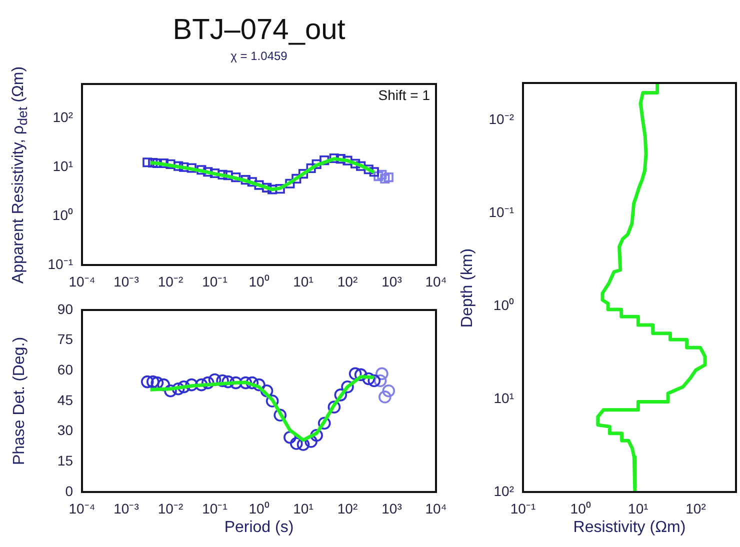 The width and height of the screenshot is (740, 547). I want to click on y-axis-title: Phase Det. (Deg.), so click(20, 401).